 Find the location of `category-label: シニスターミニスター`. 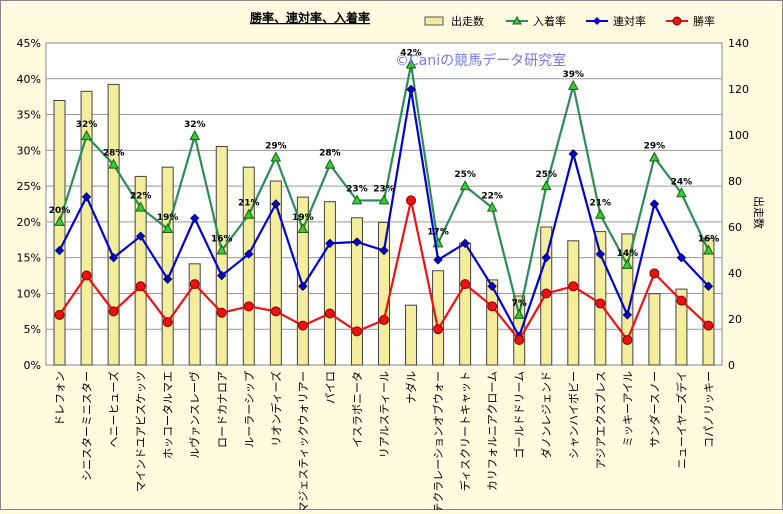

category-label: シニスターミニスター is located at coordinates (87, 426).